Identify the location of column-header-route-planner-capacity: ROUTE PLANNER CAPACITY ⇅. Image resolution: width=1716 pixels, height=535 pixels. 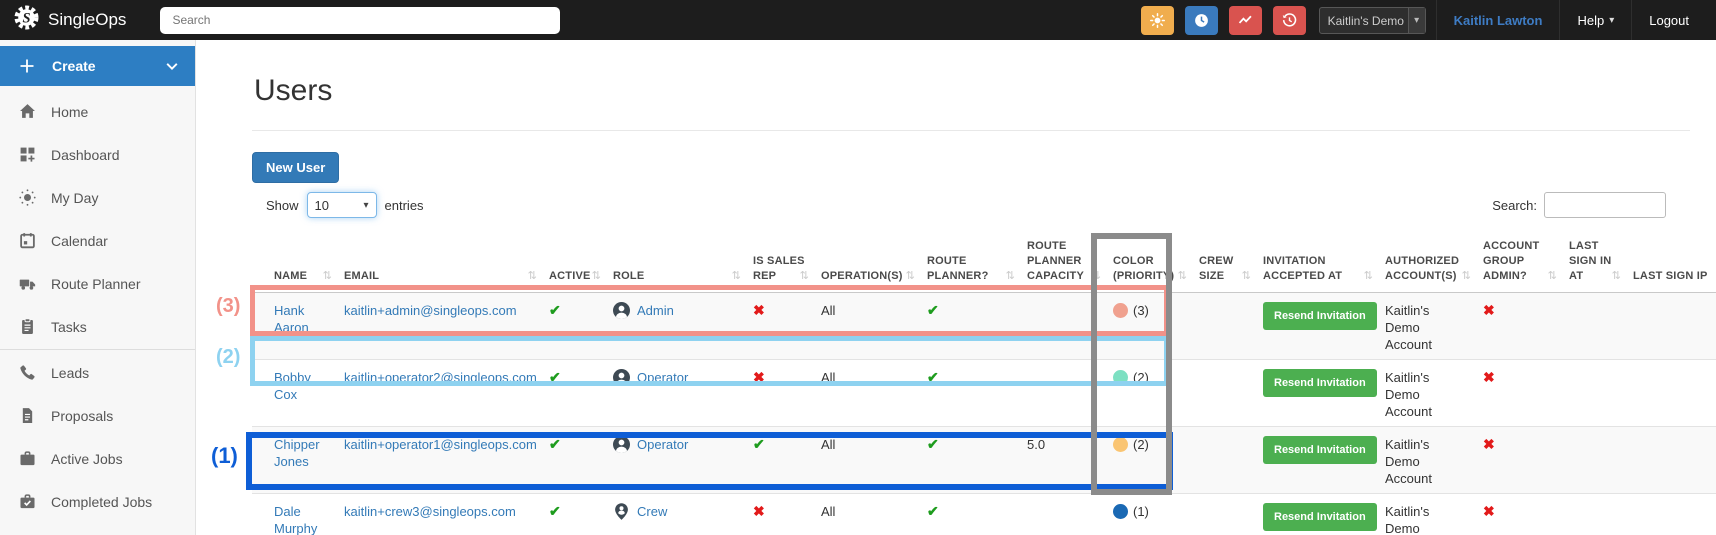
(1062, 264).